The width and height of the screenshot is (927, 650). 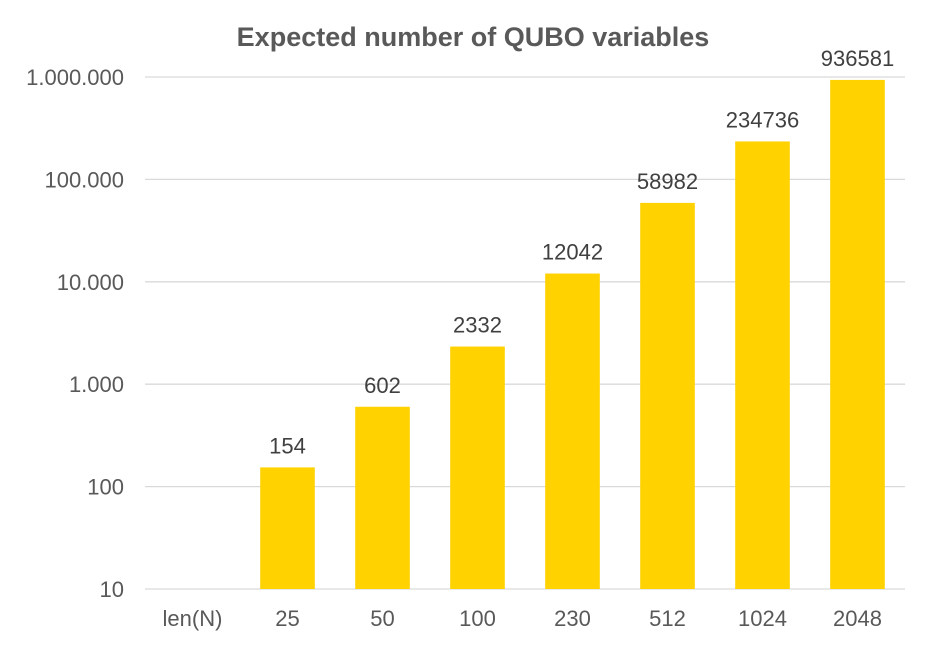 I want to click on data-label: 936581, so click(x=857, y=58).